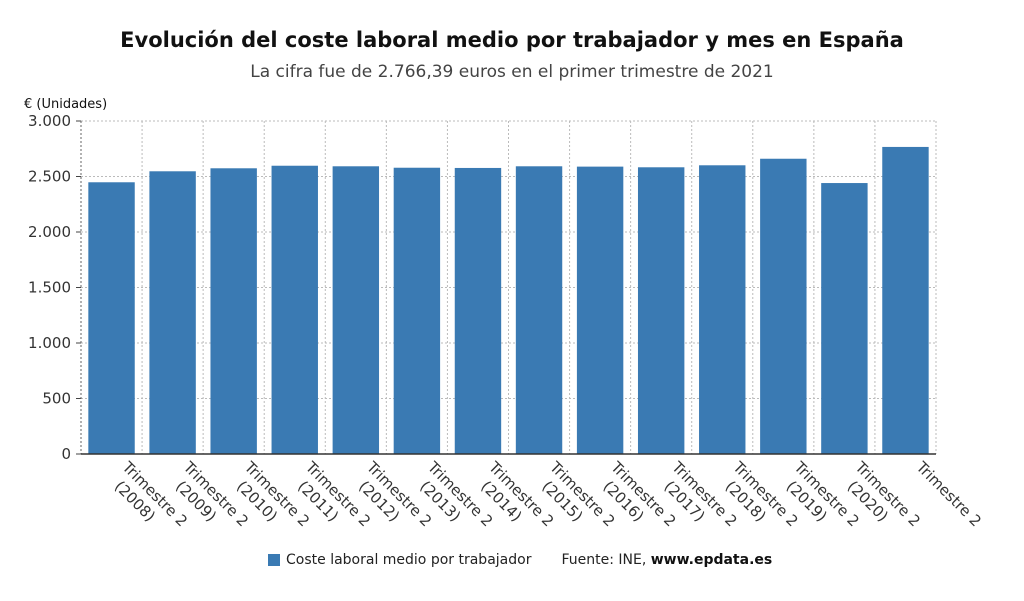 The height and width of the screenshot is (601, 1024). What do you see at coordinates (65, 104) in the screenshot?
I see `y-axis-label: € (Unidades)` at bounding box center [65, 104].